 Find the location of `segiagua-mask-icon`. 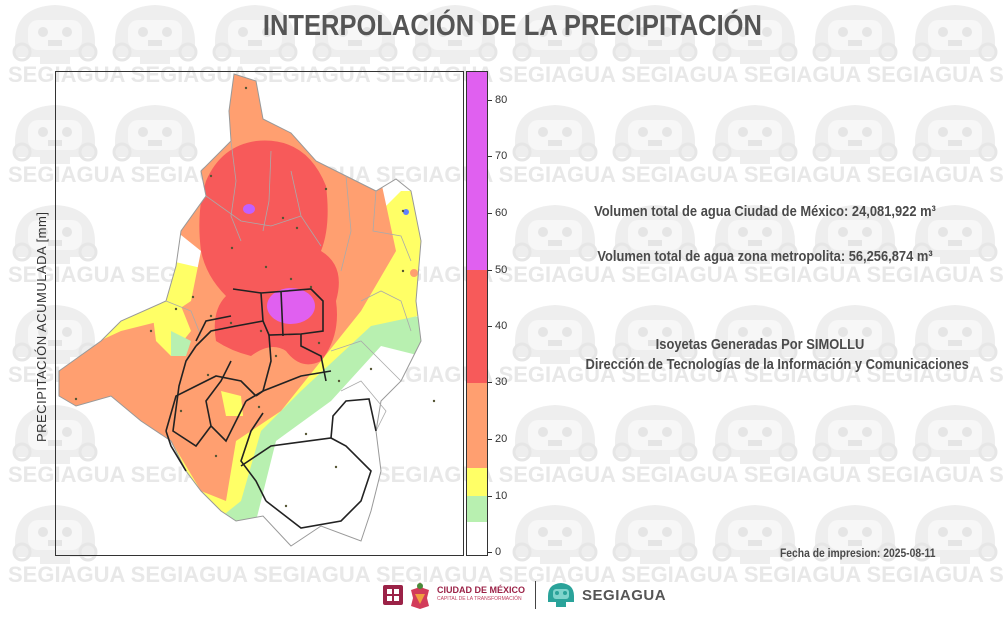

segiagua-mask-icon is located at coordinates (561, 595).